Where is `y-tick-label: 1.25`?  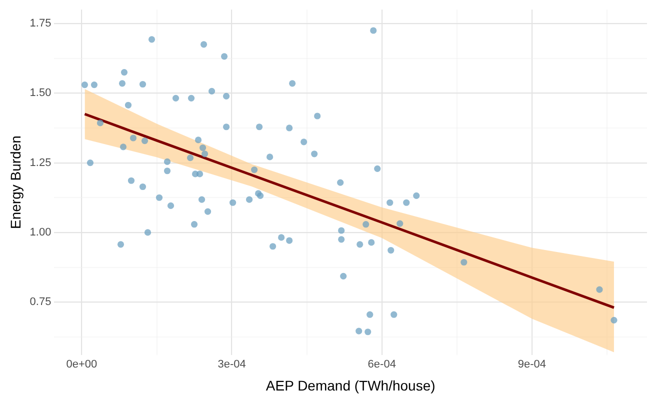
y-tick-label: 1.25 is located at coordinates (41, 162).